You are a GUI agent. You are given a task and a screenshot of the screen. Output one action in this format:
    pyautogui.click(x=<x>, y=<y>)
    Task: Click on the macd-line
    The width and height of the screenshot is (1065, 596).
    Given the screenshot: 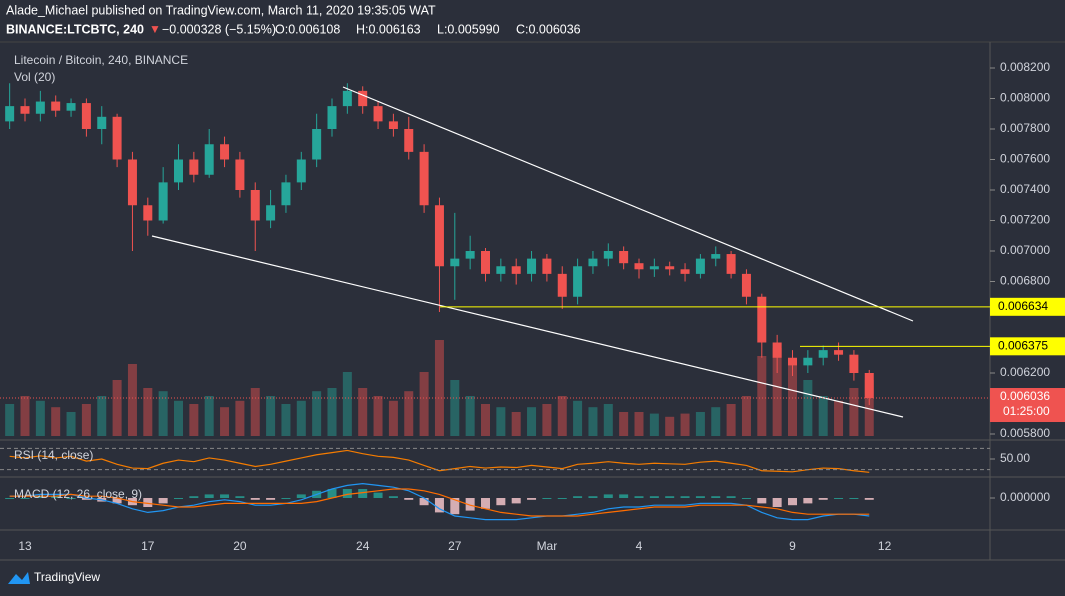 What is the action you would take?
    pyautogui.click(x=439, y=501)
    